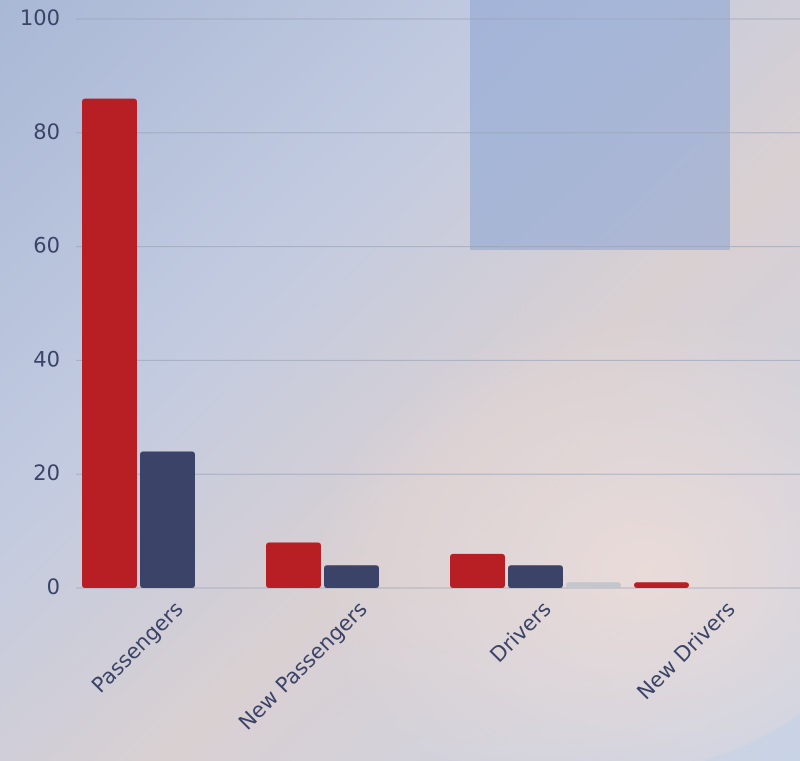  Describe the element at coordinates (46, 473) in the screenshot. I see `y-tick-label: 20` at that location.